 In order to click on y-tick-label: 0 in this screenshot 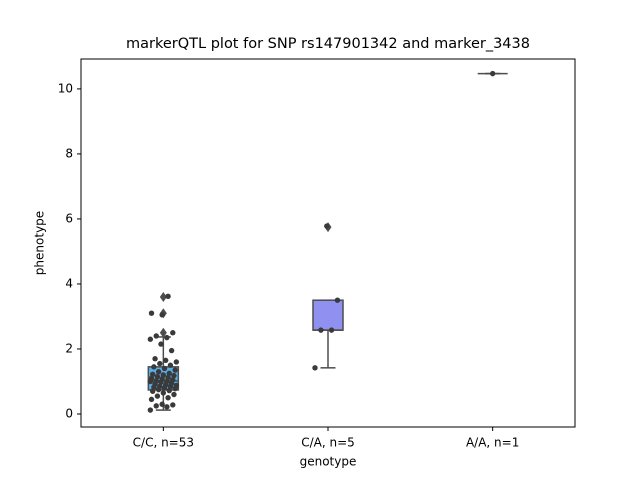, I will do `click(69, 413)`.